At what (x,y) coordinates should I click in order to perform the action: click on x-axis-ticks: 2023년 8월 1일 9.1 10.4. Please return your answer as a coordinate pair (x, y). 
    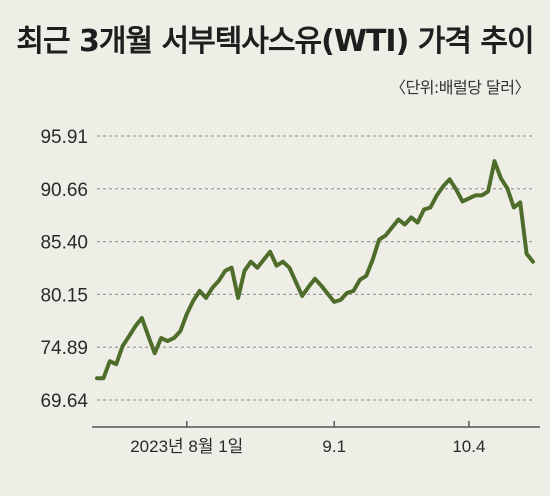
    Looking at the image, I should click on (307, 438).